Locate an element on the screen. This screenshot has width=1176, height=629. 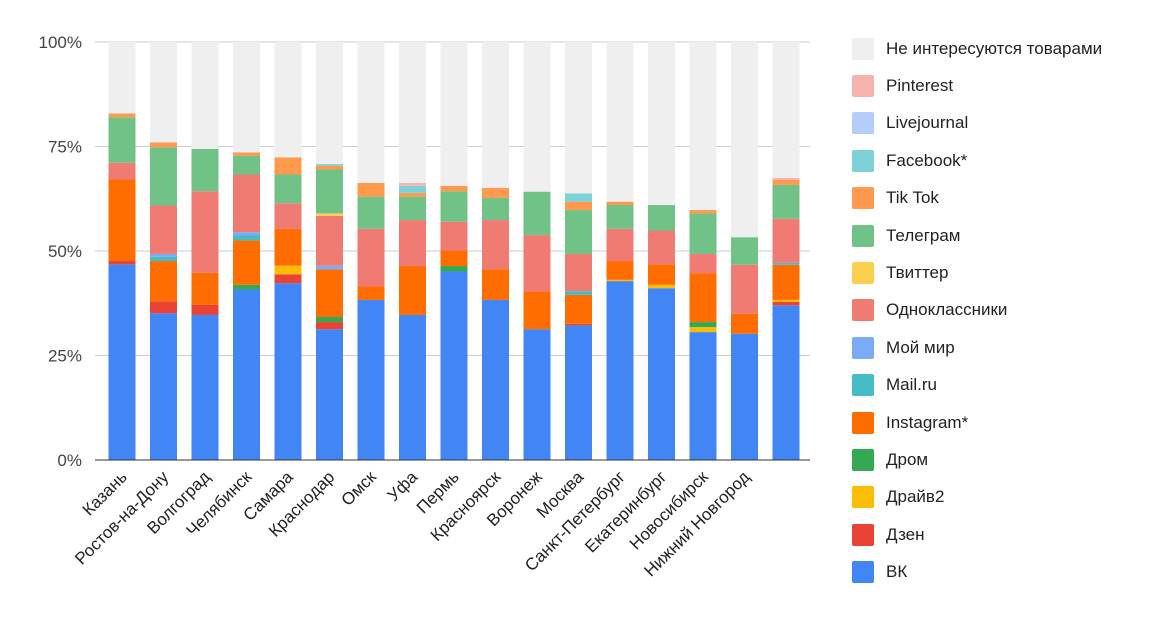
legend-item: Одноклассники is located at coordinates (977, 310).